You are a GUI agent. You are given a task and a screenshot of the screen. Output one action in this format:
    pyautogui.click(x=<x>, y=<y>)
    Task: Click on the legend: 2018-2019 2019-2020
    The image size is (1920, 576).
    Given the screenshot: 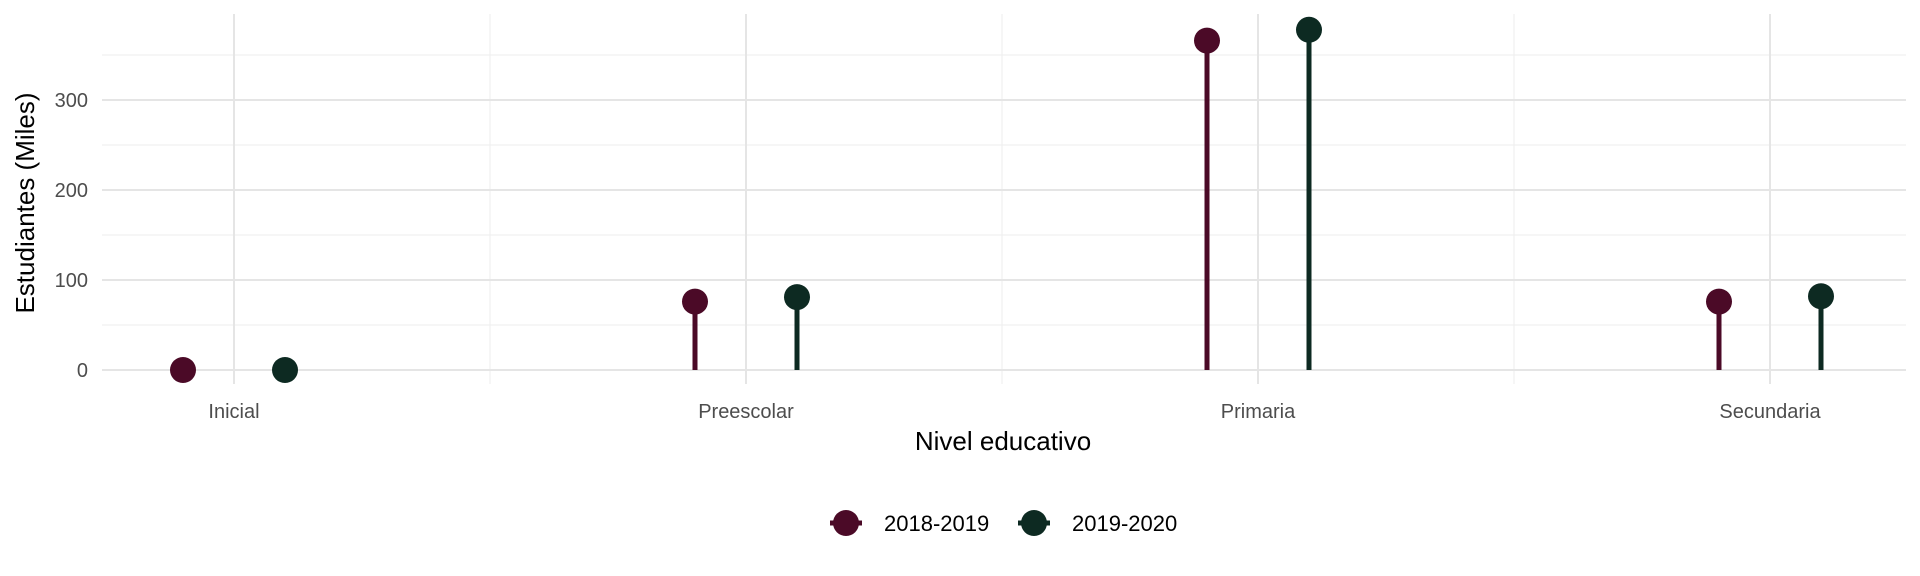 What is the action you would take?
    pyautogui.click(x=1003, y=523)
    